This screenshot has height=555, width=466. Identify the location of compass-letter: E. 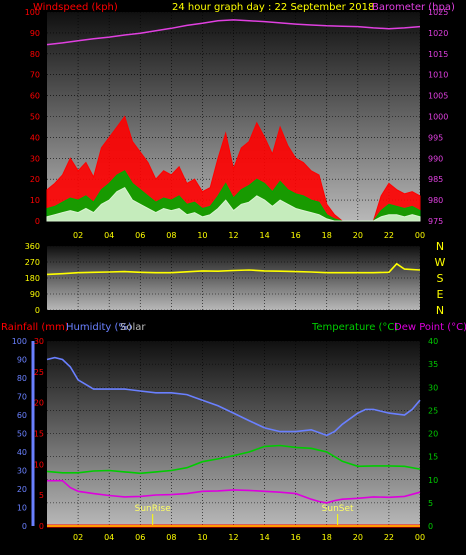
(440, 294).